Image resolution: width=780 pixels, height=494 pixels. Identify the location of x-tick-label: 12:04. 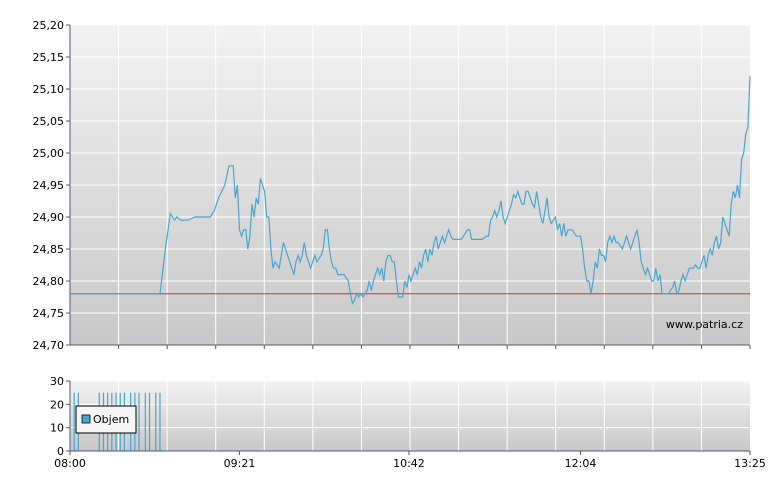
(581, 463).